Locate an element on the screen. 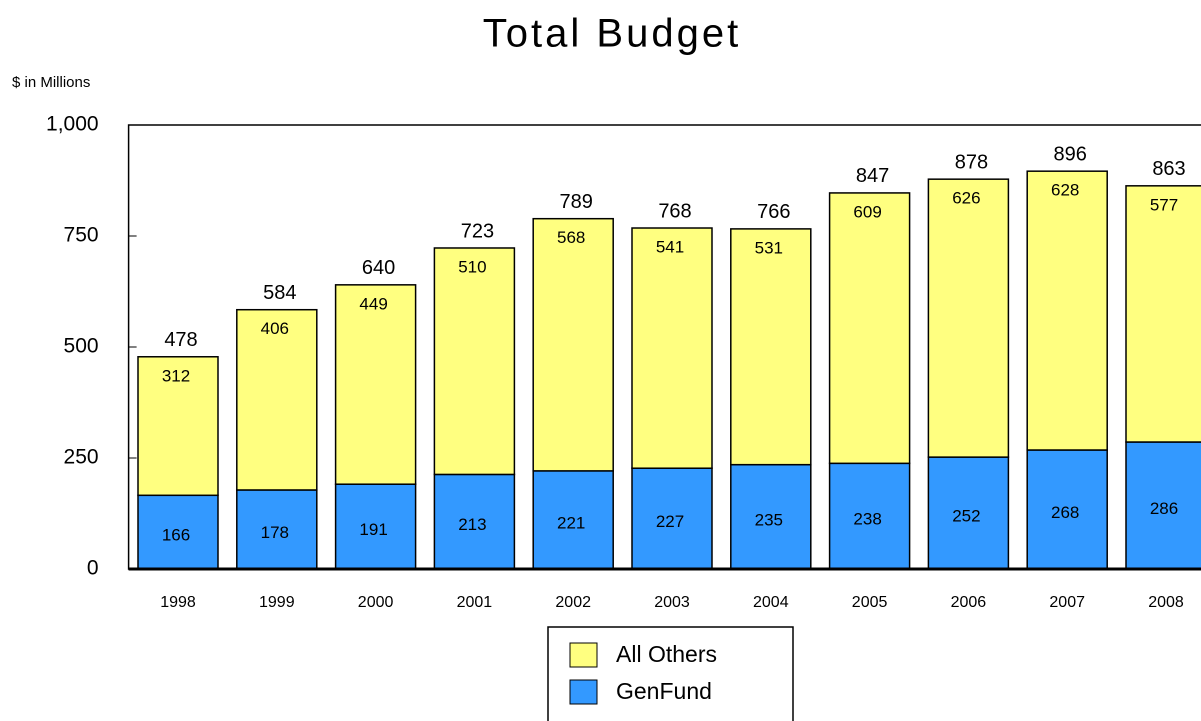 This screenshot has height=721, width=1201. y-tick-label: 500 is located at coordinates (81, 346).